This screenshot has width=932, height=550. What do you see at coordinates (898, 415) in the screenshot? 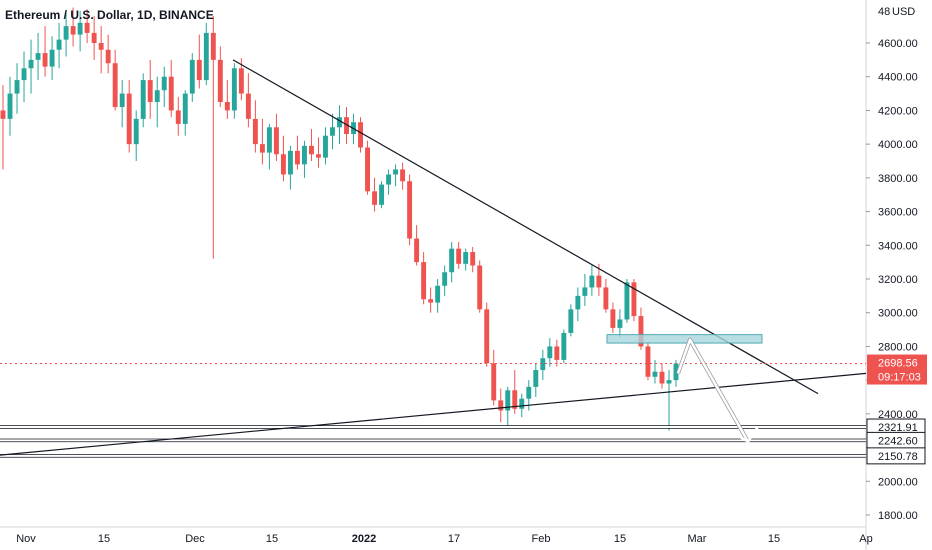
I see `y-tick-label: 2400.00` at bounding box center [898, 415].